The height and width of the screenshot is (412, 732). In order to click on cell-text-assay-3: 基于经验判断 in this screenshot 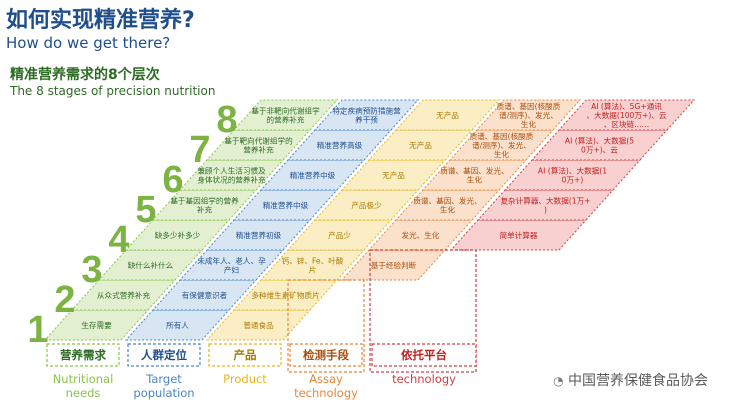, I will do `click(394, 265)`.